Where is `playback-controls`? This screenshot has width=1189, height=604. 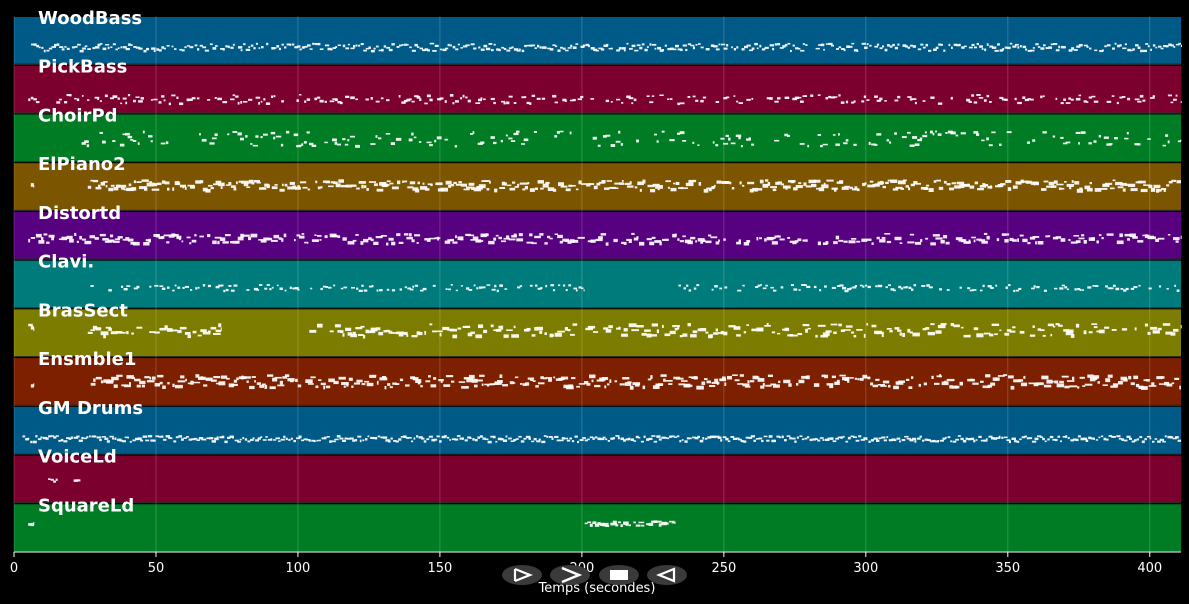 playback-controls is located at coordinates (594, 575).